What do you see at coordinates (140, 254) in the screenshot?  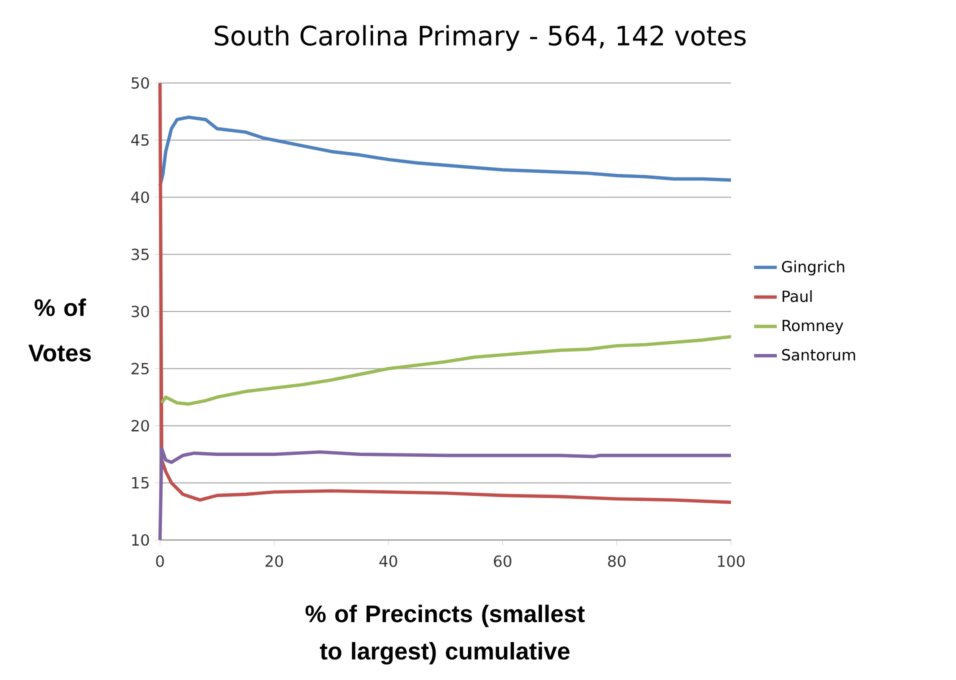 I see `y-tick-label: 35` at bounding box center [140, 254].